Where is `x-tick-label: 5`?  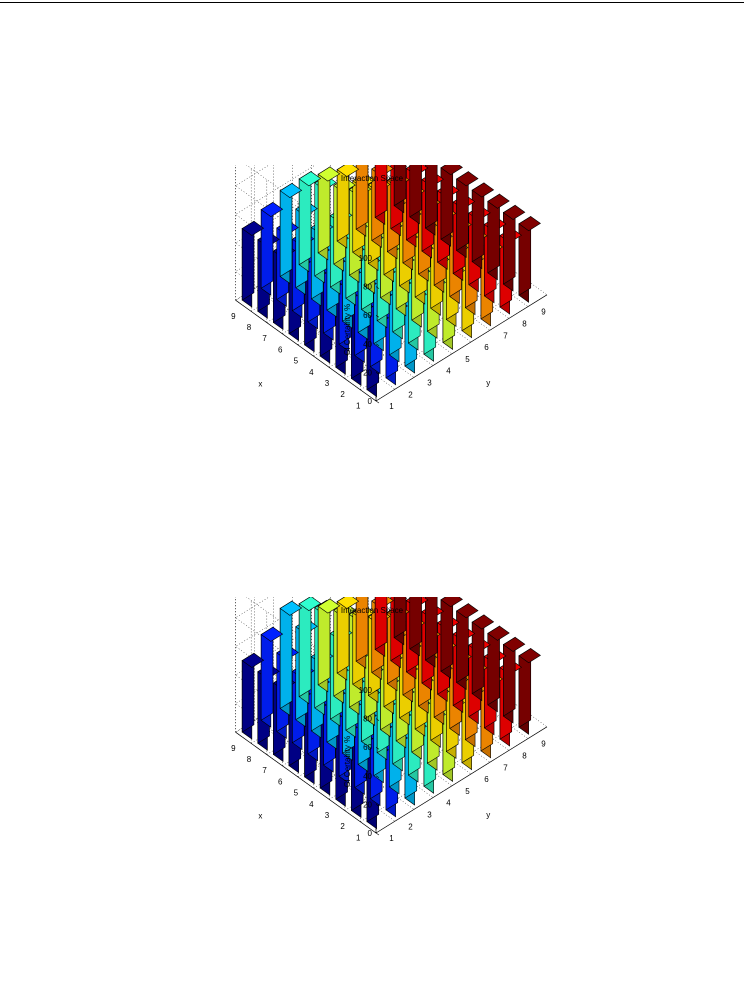 x-tick-label: 5 is located at coordinates (296, 793).